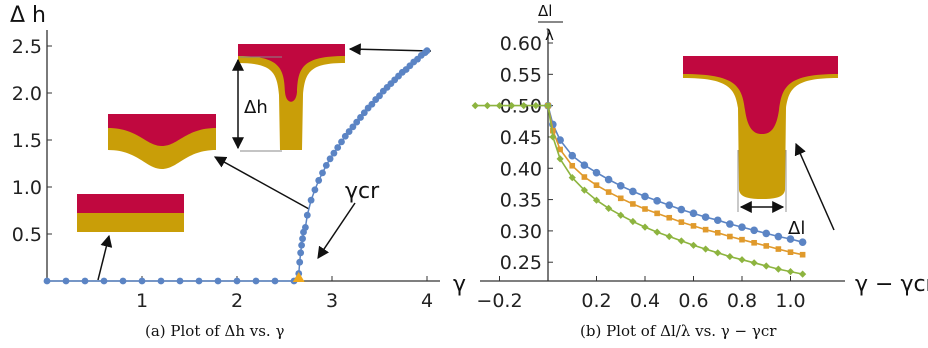 This screenshot has width=928, height=348. I want to click on b-y-tick-label: 0.35, so click(521, 201).